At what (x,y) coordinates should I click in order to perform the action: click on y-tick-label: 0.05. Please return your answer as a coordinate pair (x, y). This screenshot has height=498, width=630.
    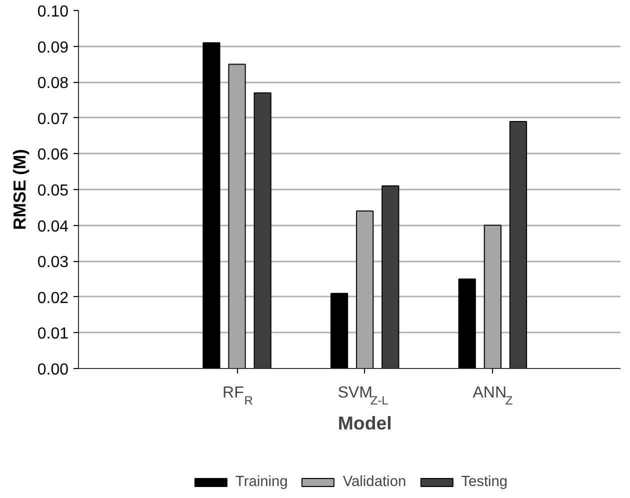
    Looking at the image, I should click on (53, 191).